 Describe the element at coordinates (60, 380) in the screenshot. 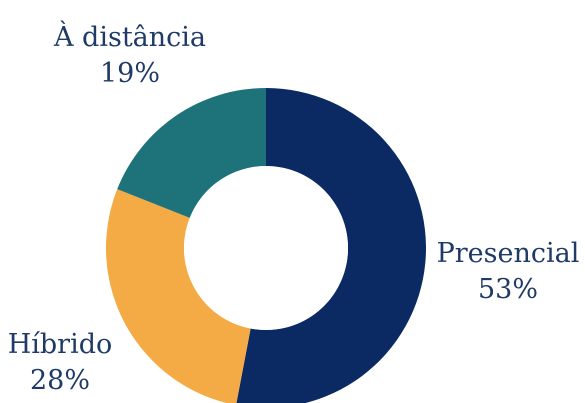

I see `slice-label-percent: 28%` at that location.